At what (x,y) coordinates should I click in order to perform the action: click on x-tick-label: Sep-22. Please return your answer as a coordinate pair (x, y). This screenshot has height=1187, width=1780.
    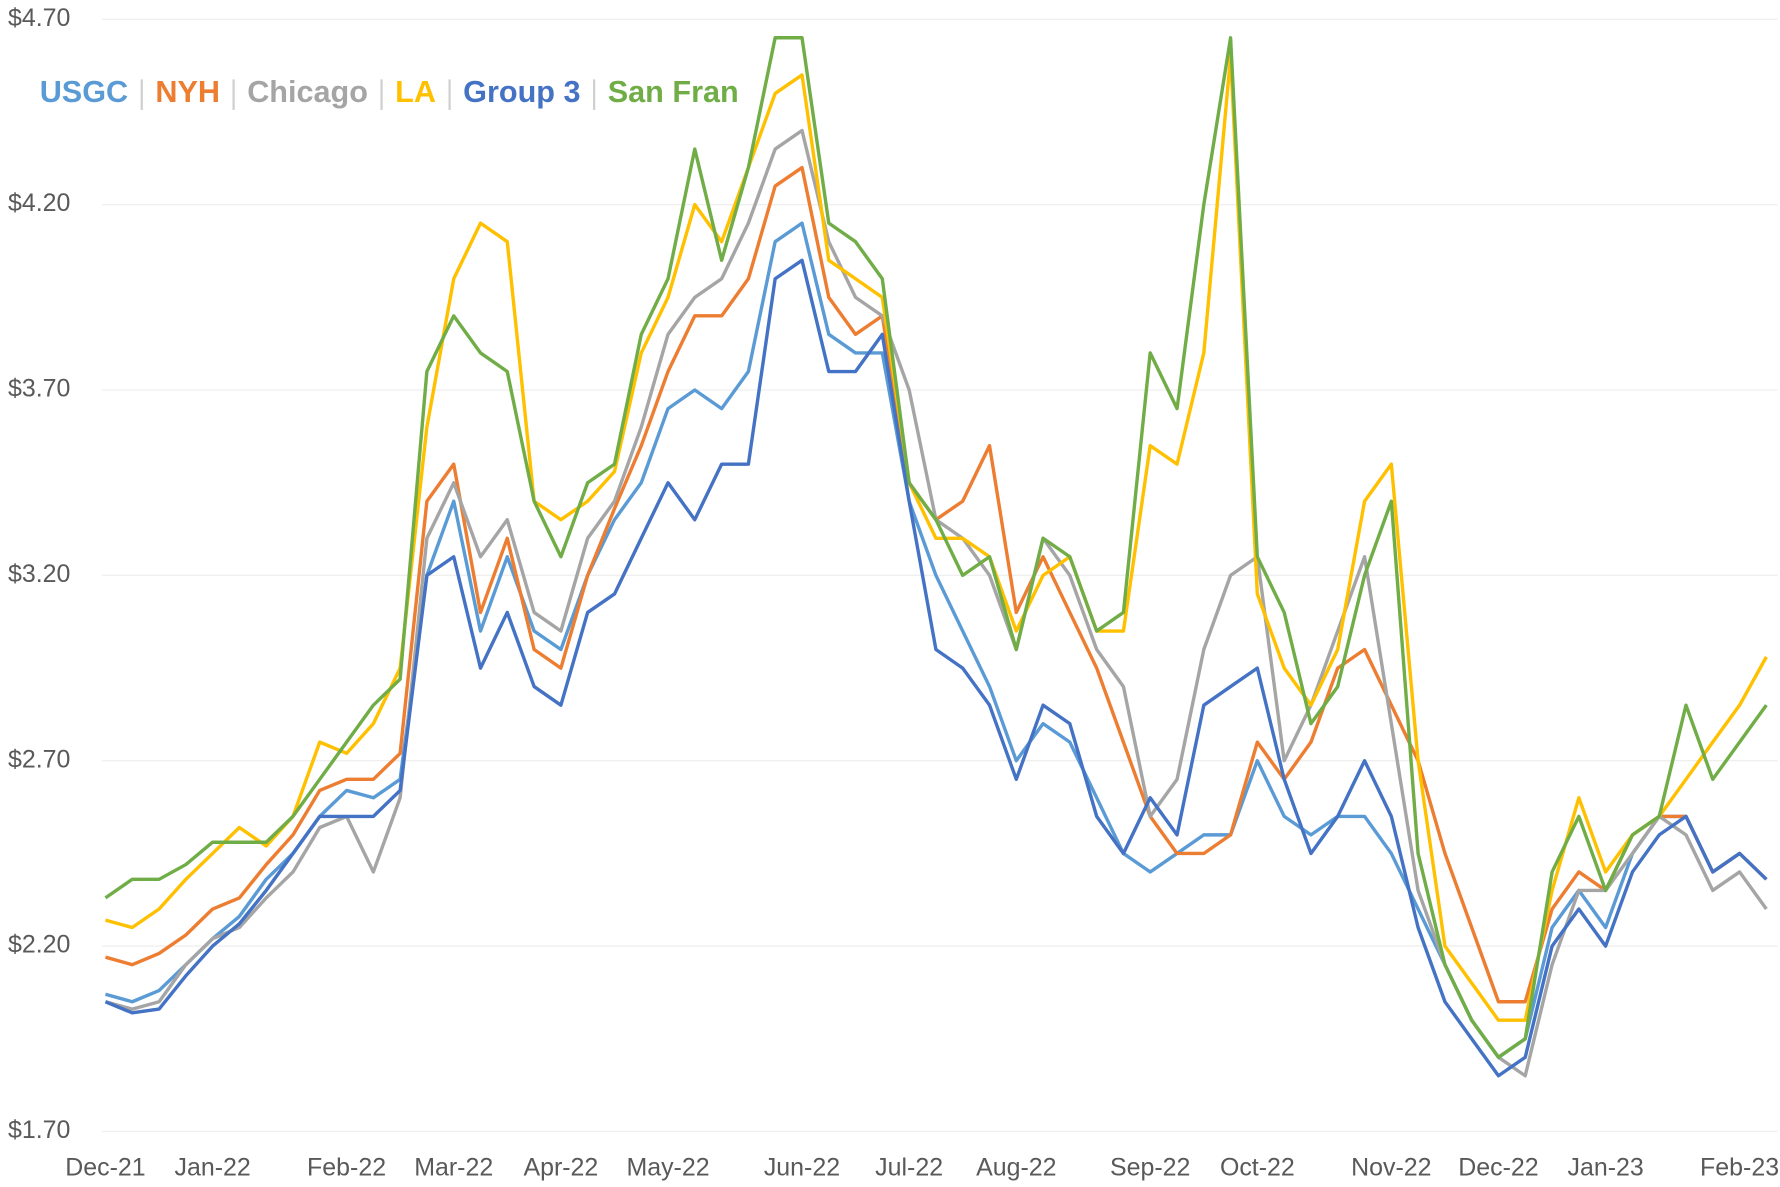
    Looking at the image, I should click on (1150, 1167).